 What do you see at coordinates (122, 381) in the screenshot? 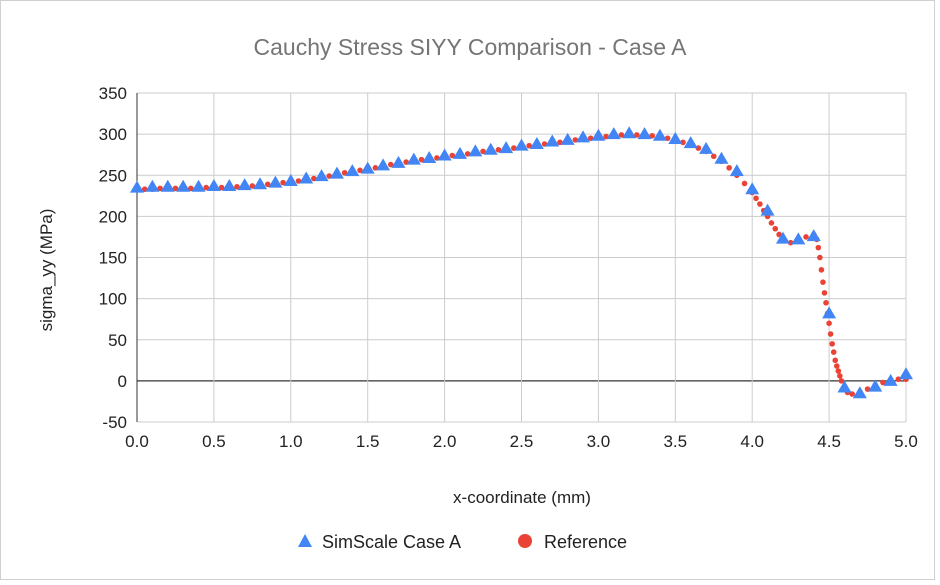
I see `y-tick-label: 0` at bounding box center [122, 381].